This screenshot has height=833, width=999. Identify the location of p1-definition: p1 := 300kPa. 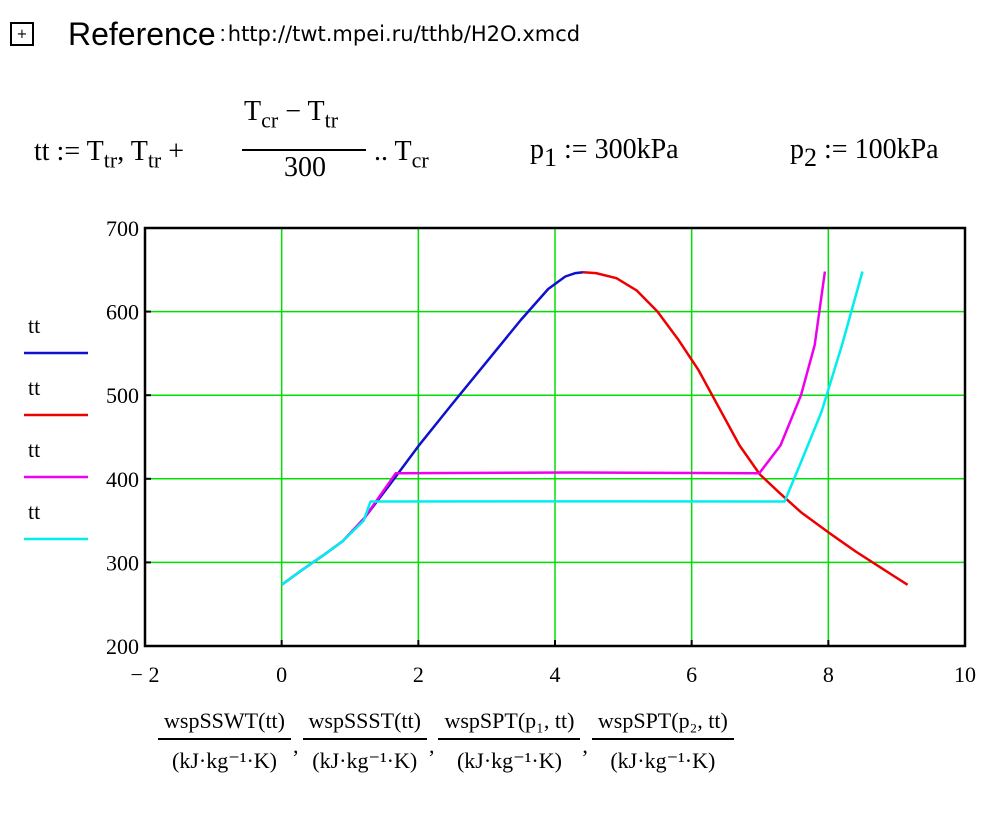
(604, 153).